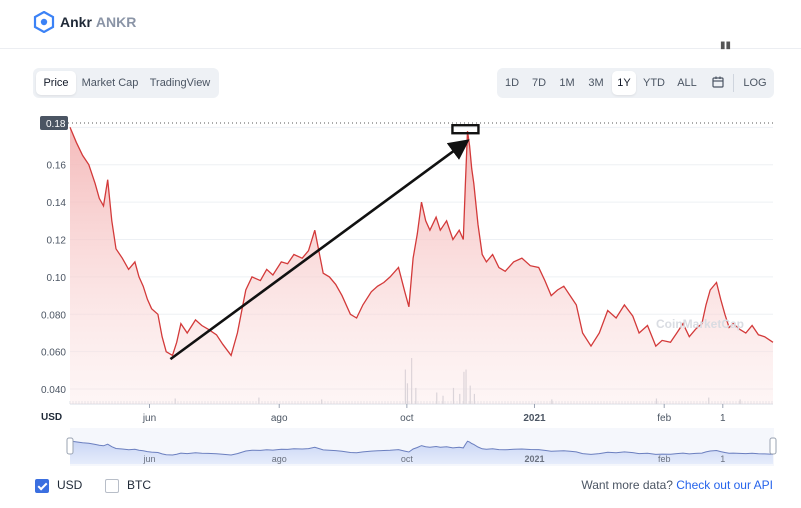  I want to click on range-3m: 3M, so click(596, 83).